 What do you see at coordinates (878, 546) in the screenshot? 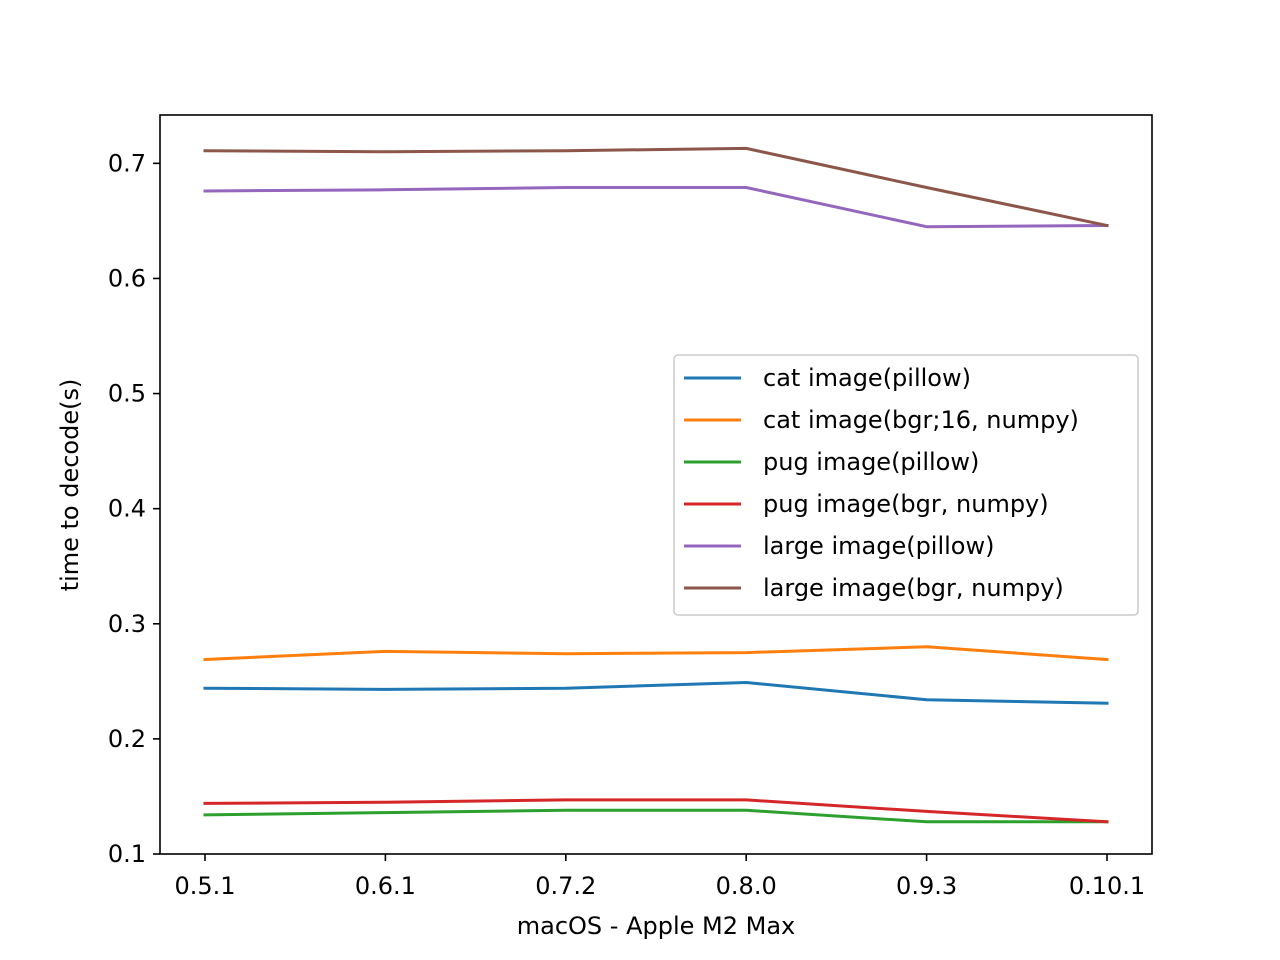
I see `legend-label: large image(pillow)` at bounding box center [878, 546].